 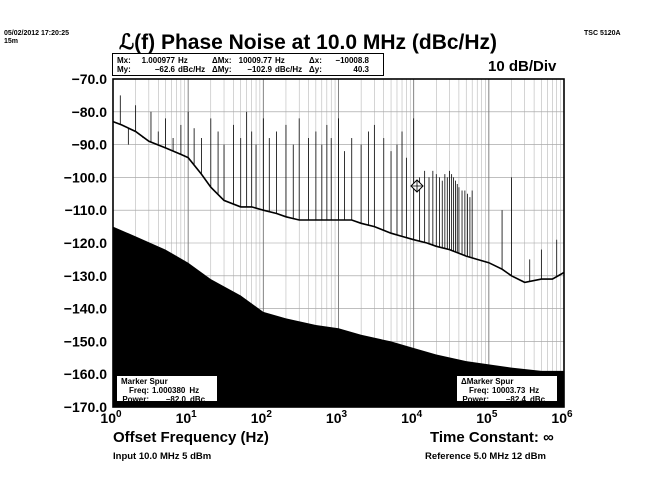 I want to click on x-tick-label: 10³, so click(x=337, y=417).